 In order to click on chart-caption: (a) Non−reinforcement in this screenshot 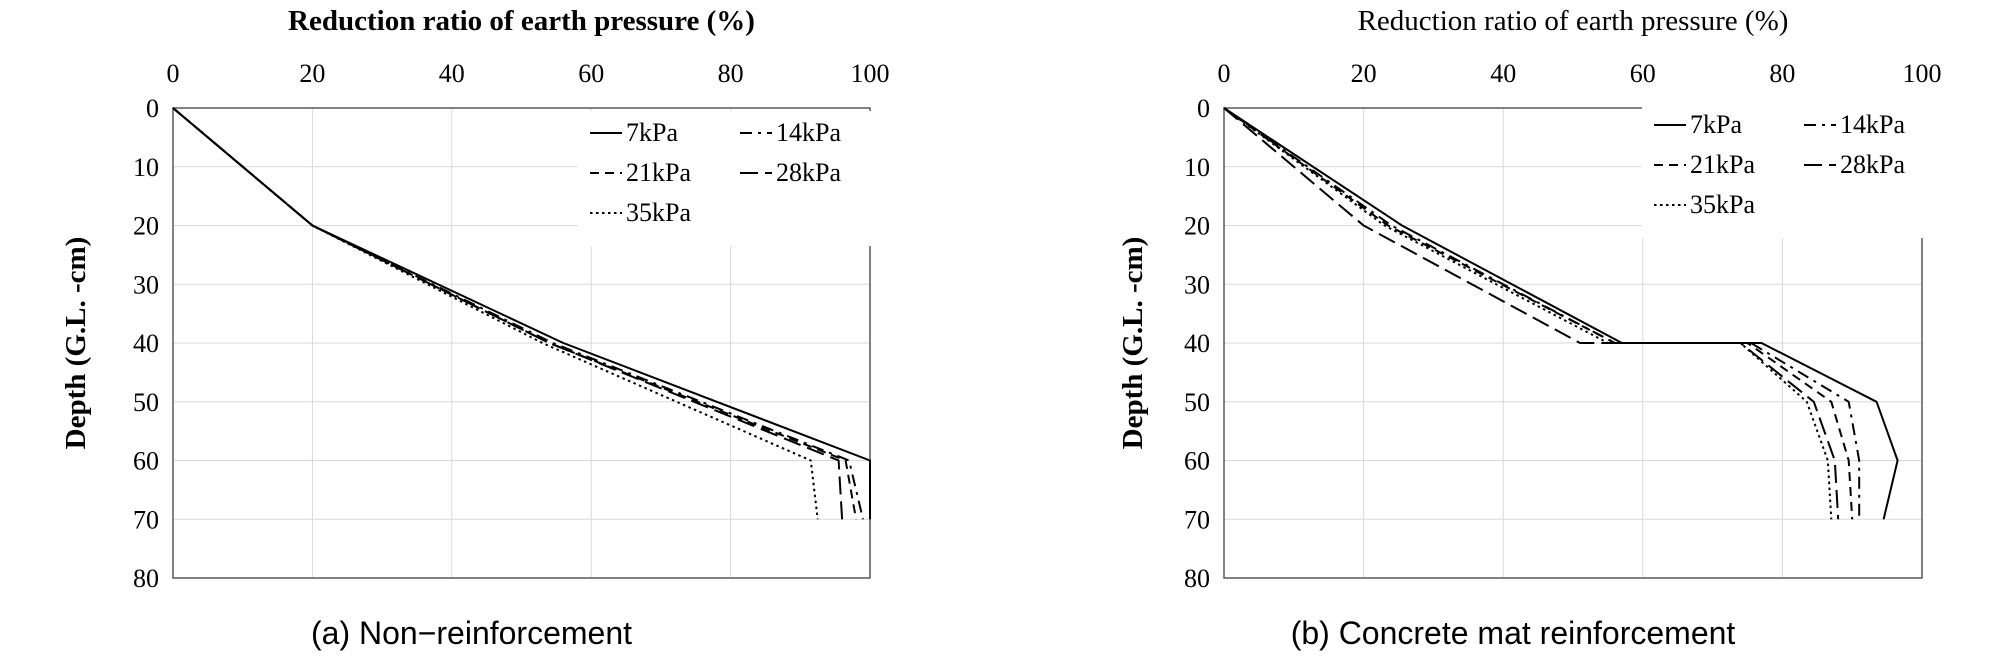, I will do `click(471, 633)`.